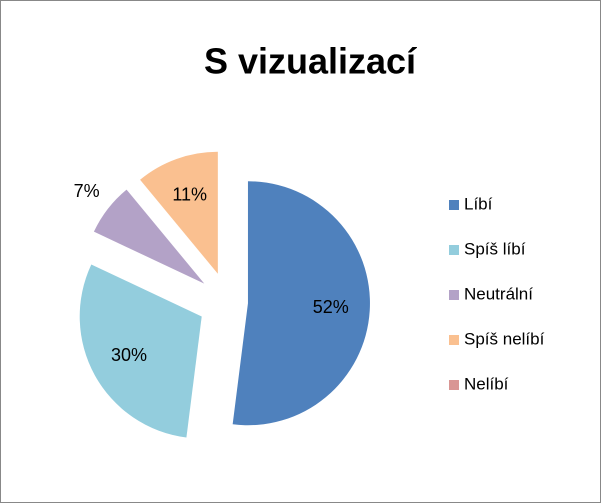 This screenshot has height=504, width=602. What do you see at coordinates (498, 293) in the screenshot?
I see `legend-label: Neutrální` at bounding box center [498, 293].